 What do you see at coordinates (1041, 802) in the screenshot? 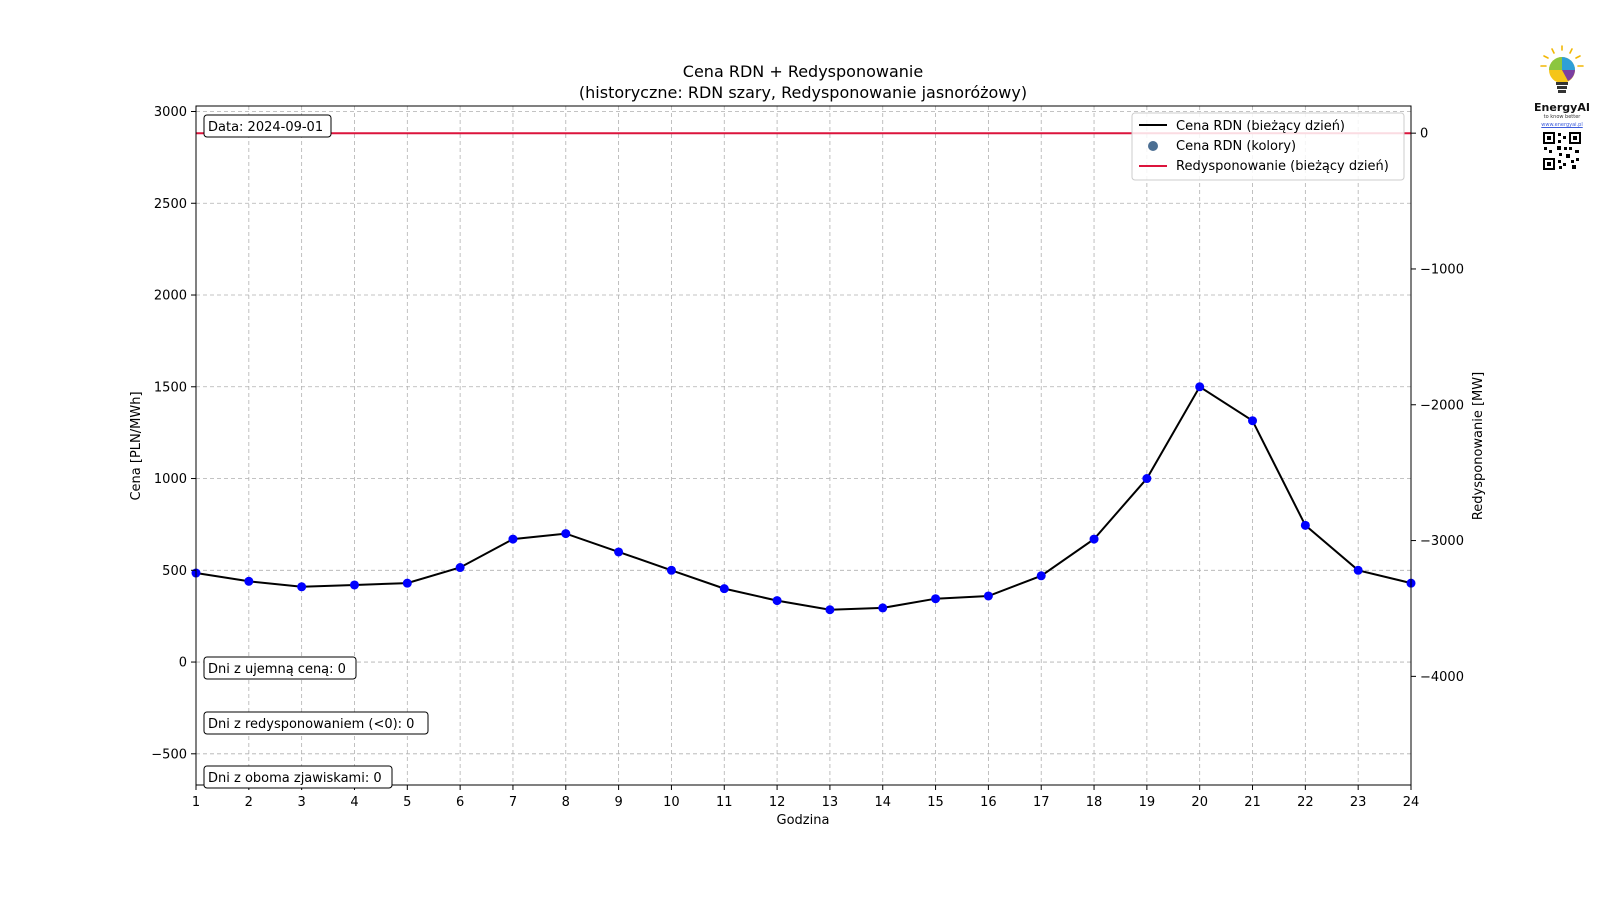
I see `x-tick-label: 17` at bounding box center [1041, 802].